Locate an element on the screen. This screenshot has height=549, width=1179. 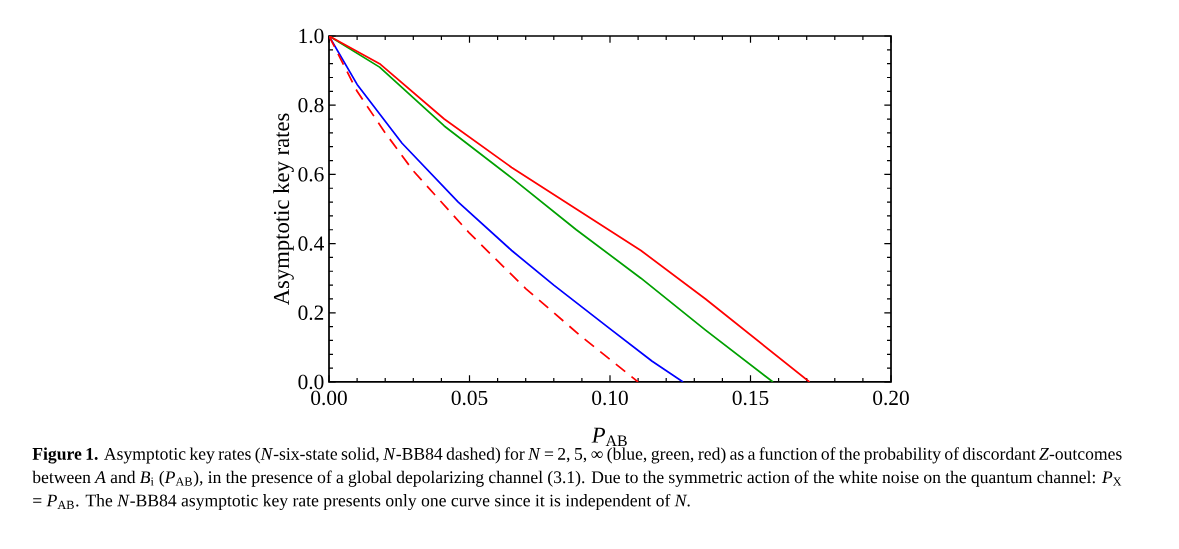
y-tick-label: 0.4 is located at coordinates (311, 243).